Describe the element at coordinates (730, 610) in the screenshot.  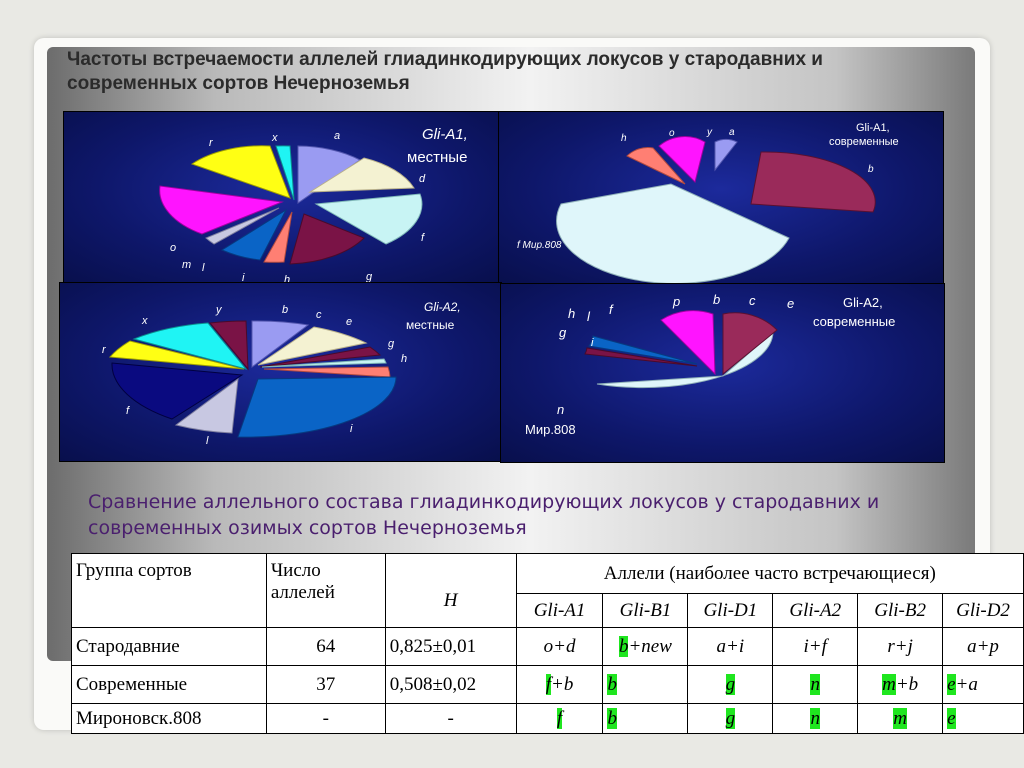
I see `locus-header: Gli-D1` at that location.